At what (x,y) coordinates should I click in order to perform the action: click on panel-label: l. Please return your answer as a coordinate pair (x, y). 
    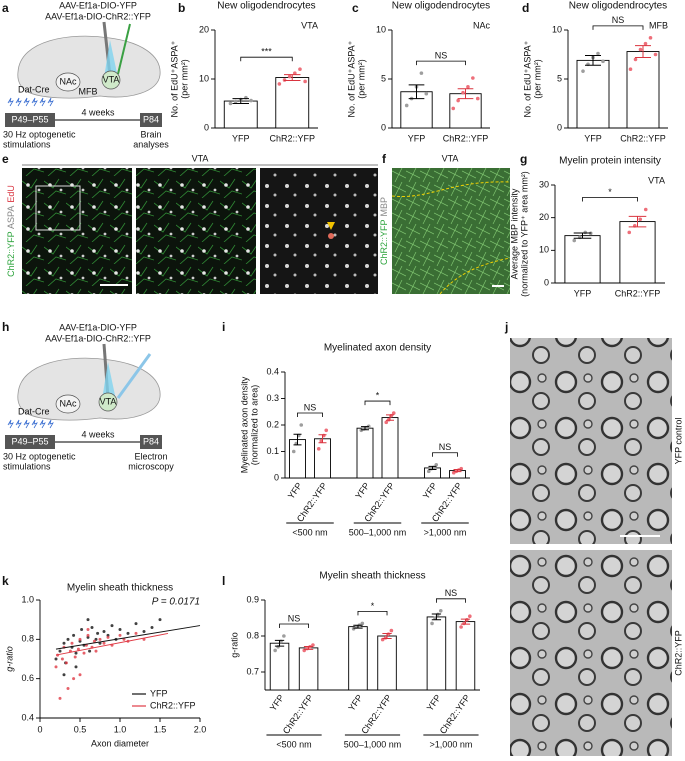
    Looking at the image, I should click on (223, 581).